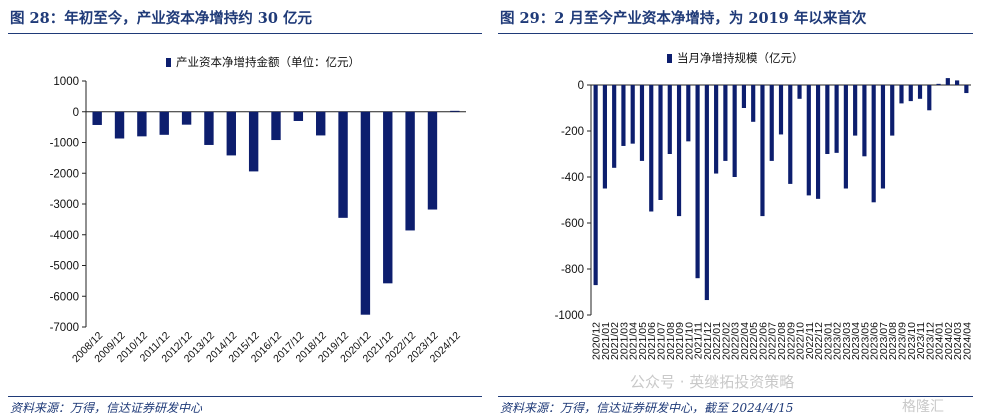 The width and height of the screenshot is (981, 419). Describe the element at coordinates (671, 341) in the screenshot. I see `x-tick-label: 2021/08` at that location.